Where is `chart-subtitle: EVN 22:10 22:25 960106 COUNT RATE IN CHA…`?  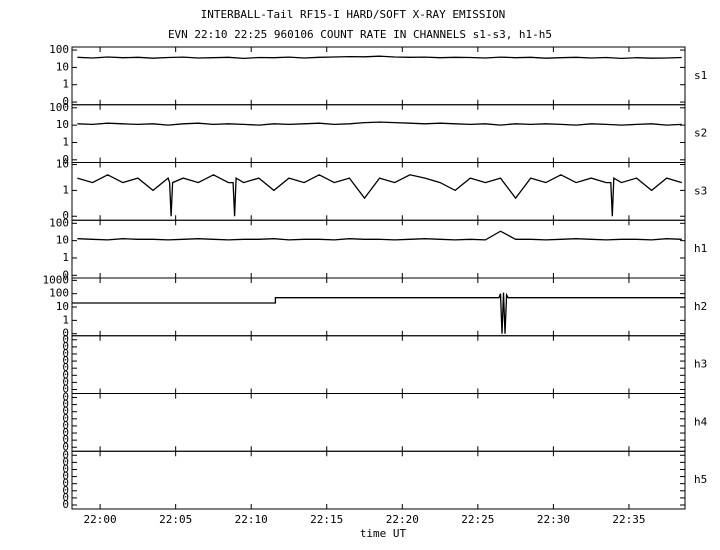
chart-subtitle: EVN 22:10 22:25 960106 COUNT RATE IN CHA… is located at coordinates (360, 34).